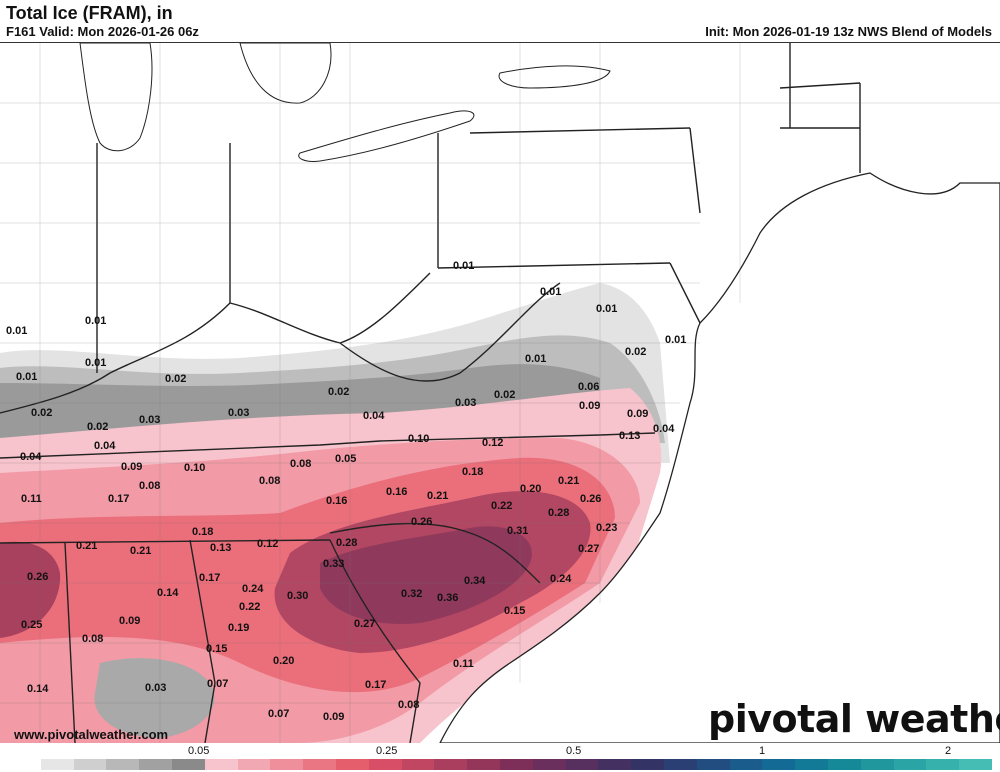 Image resolution: width=1000 pixels, height=772 pixels. I want to click on lake-michigan, so click(116, 97).